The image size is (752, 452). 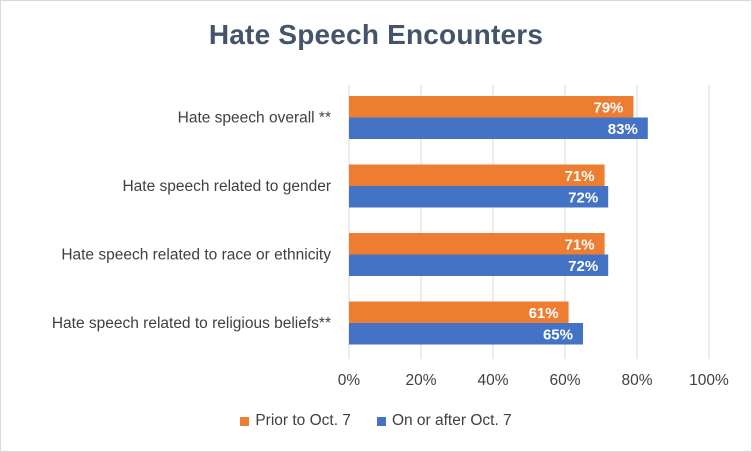 What do you see at coordinates (636, 380) in the screenshot?
I see `x-tick-label: 80%` at bounding box center [636, 380].